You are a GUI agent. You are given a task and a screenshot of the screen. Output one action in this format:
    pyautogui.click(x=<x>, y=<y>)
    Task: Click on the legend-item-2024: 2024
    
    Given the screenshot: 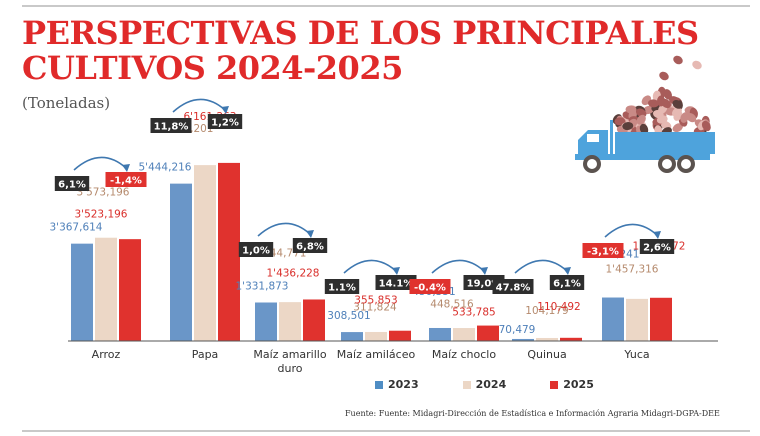 What is the action you would take?
    pyautogui.click(x=484, y=384)
    